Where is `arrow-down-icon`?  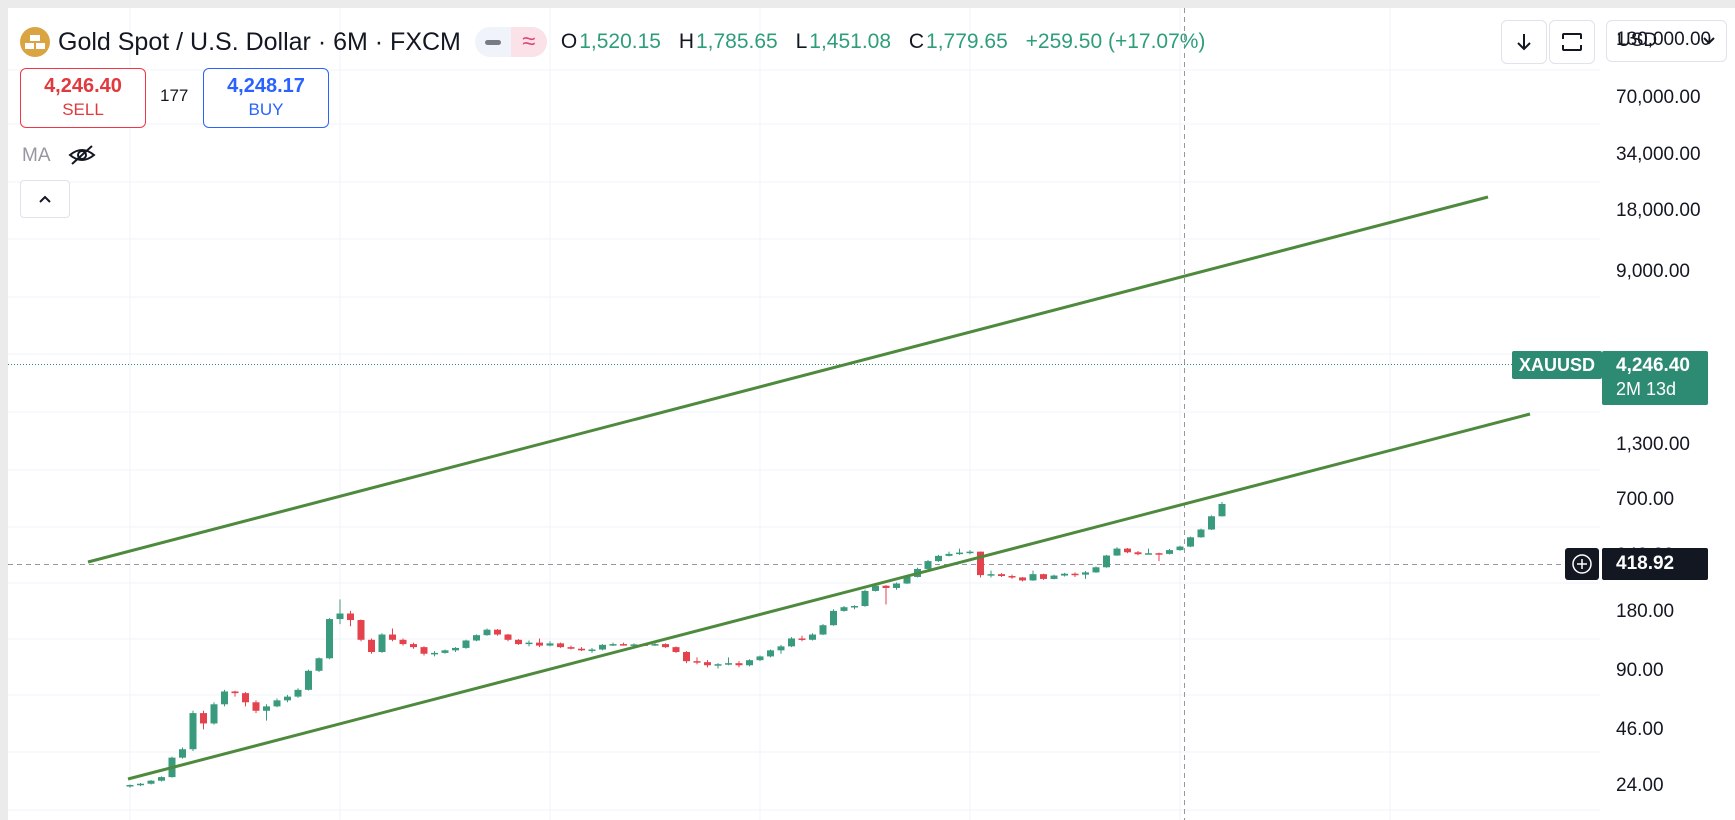 arrow-down-icon is located at coordinates (1524, 42).